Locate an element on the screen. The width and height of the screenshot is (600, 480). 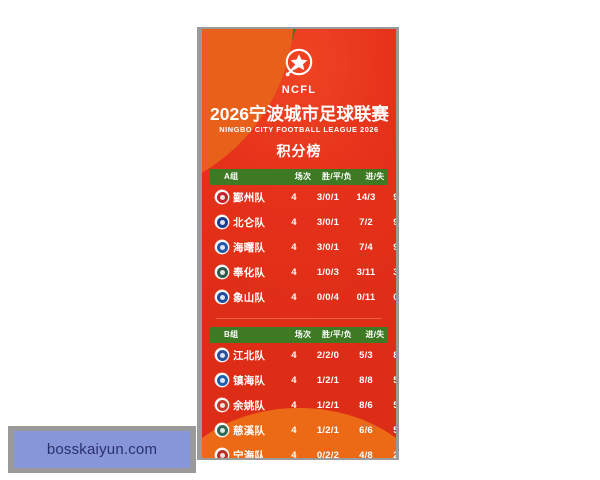
group-b-block: B组 场次 胜/平/负 进/失 积分 江北队 4 2/2/0 5/3 8 is located at coordinates (303, 387).